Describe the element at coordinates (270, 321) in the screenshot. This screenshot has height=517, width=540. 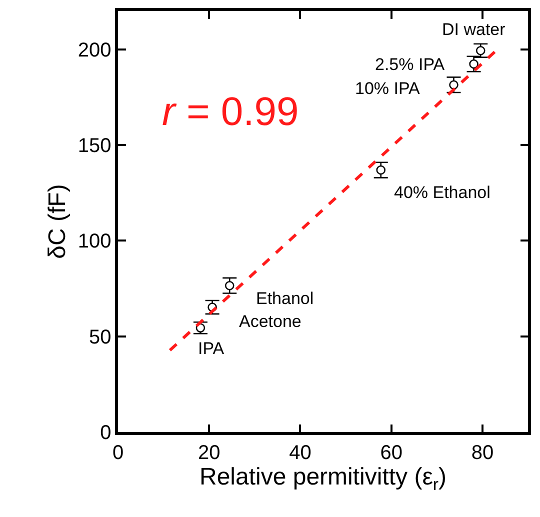
I see `annotation: Acetone` at that location.